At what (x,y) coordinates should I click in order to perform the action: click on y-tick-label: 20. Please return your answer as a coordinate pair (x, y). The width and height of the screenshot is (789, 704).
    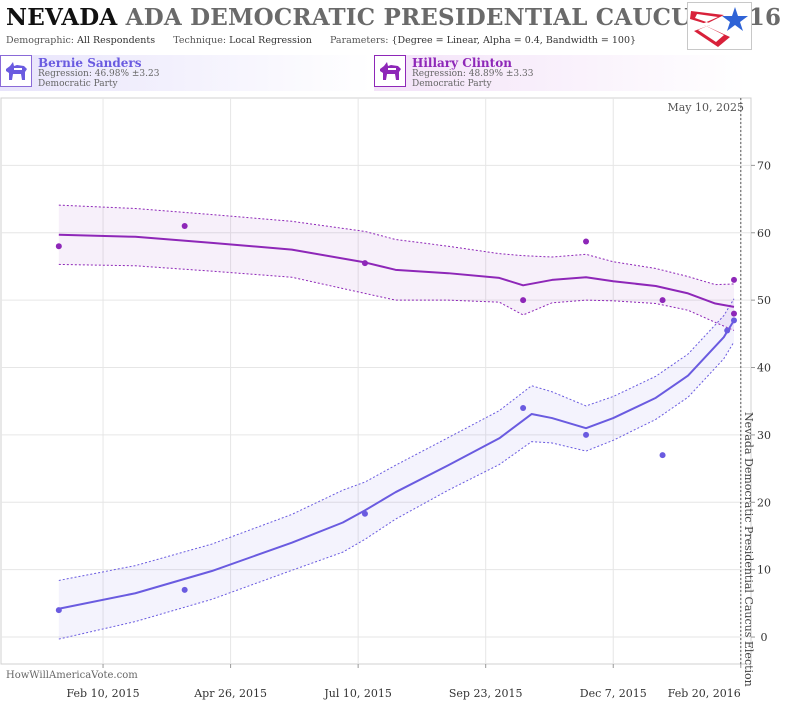
    Looking at the image, I should click on (764, 502).